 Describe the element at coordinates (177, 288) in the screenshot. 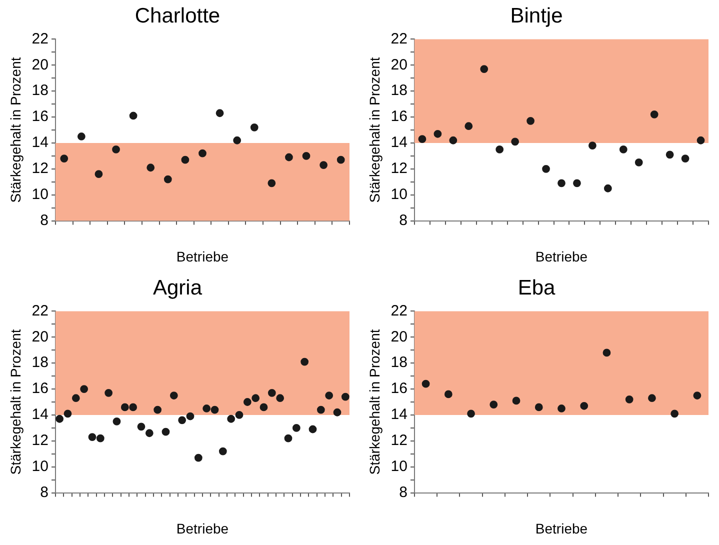

I see `chart-title: Agria` at that location.